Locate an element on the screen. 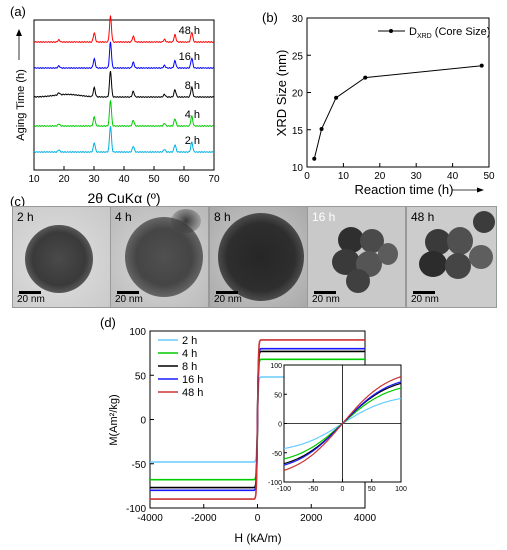 The height and width of the screenshot is (550, 507). legend-label: 16 h is located at coordinates (192, 380).